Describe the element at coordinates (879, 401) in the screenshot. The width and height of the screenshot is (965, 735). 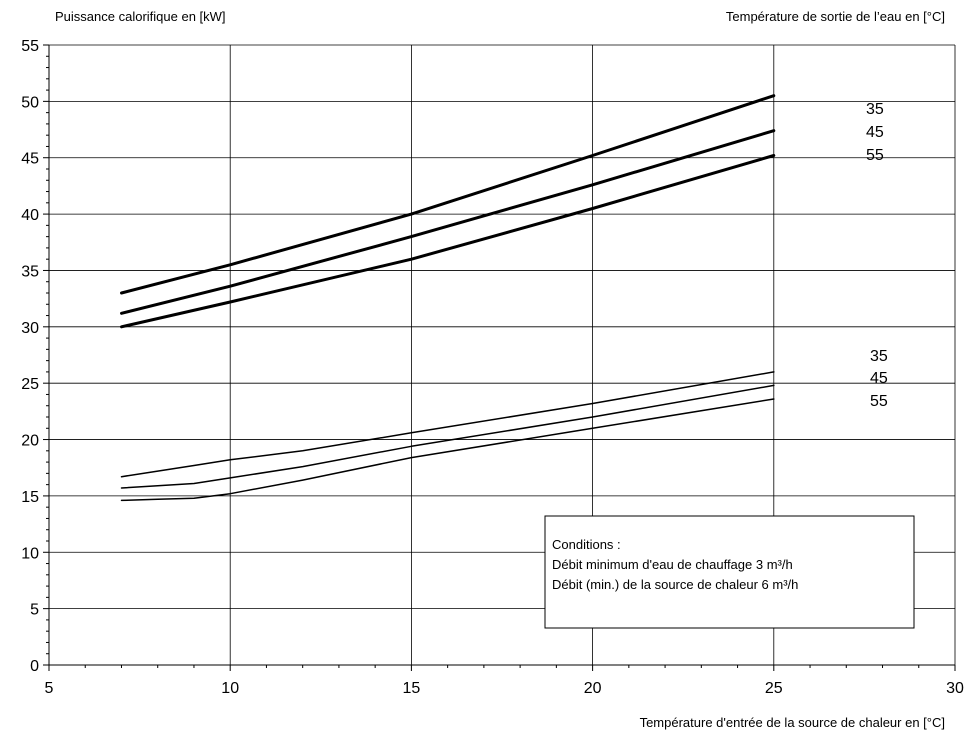
I see `series-label-lower-55: 55` at that location.